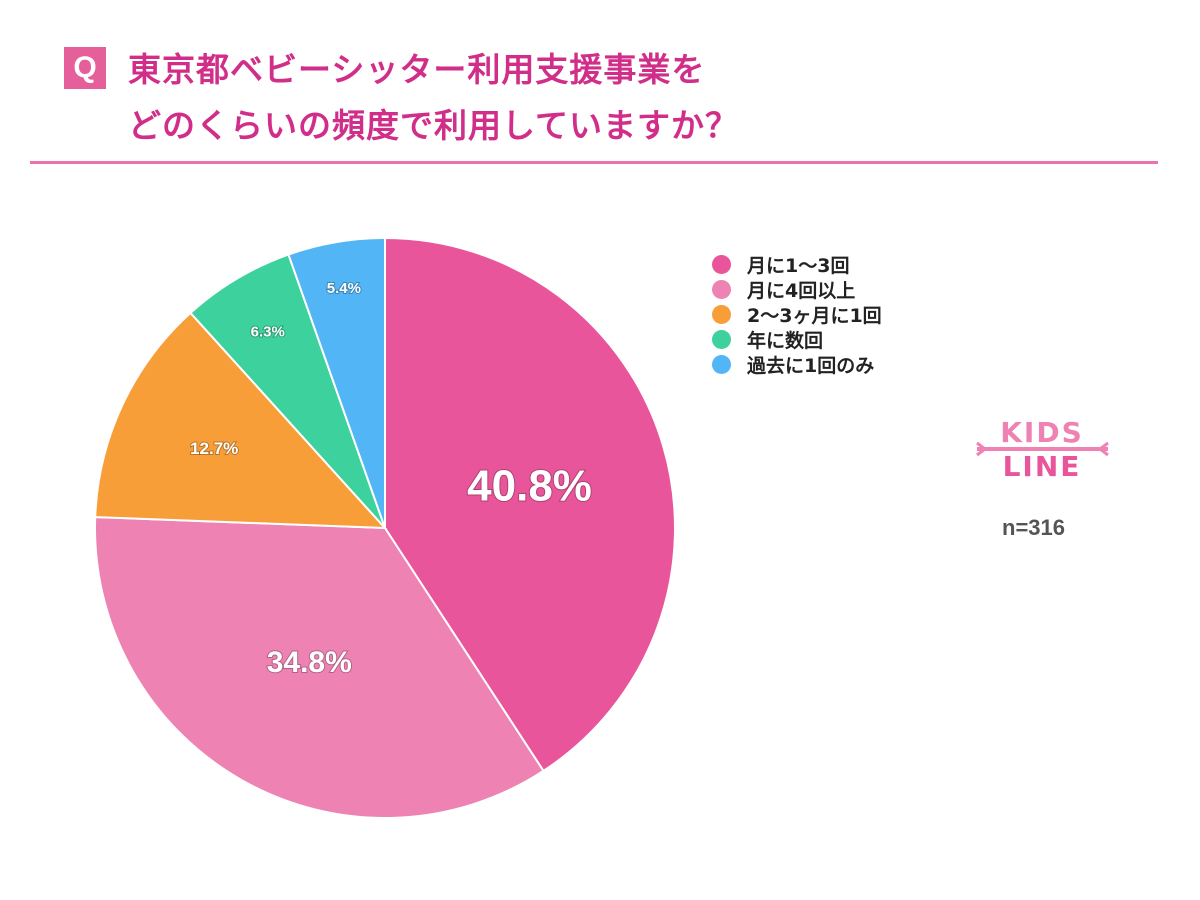 The height and width of the screenshot is (900, 1200). I want to click on slice-label-1: 40.8%, so click(529, 485).